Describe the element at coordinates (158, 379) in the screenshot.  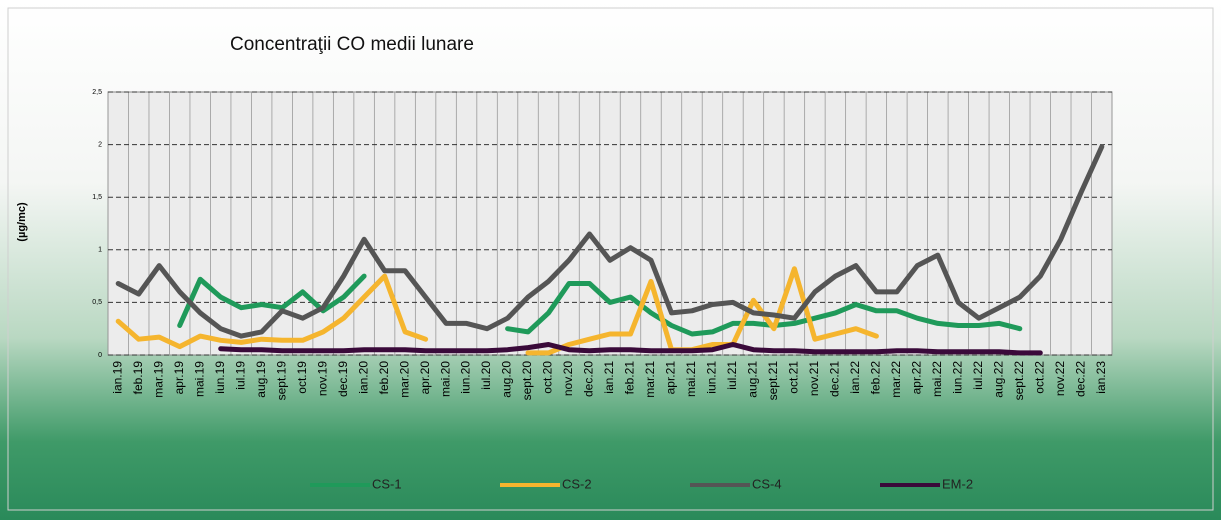
I see `x-tick-label: mar.19` at that location.